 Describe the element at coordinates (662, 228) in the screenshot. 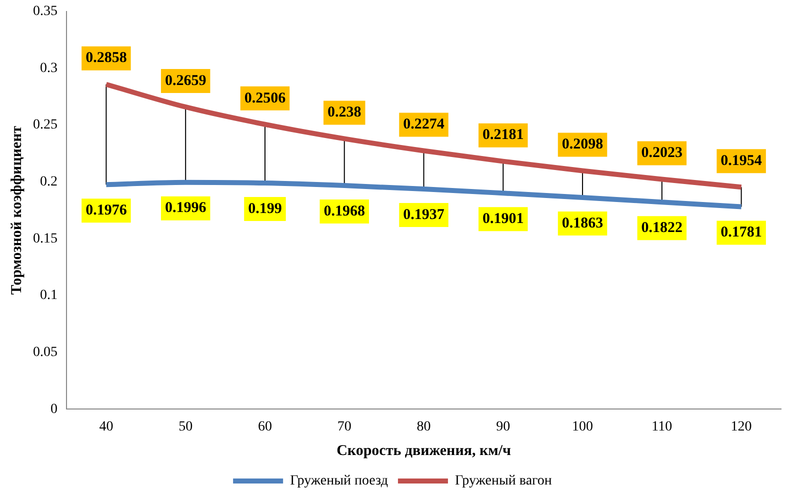

I see `data-label: 0.1822` at that location.